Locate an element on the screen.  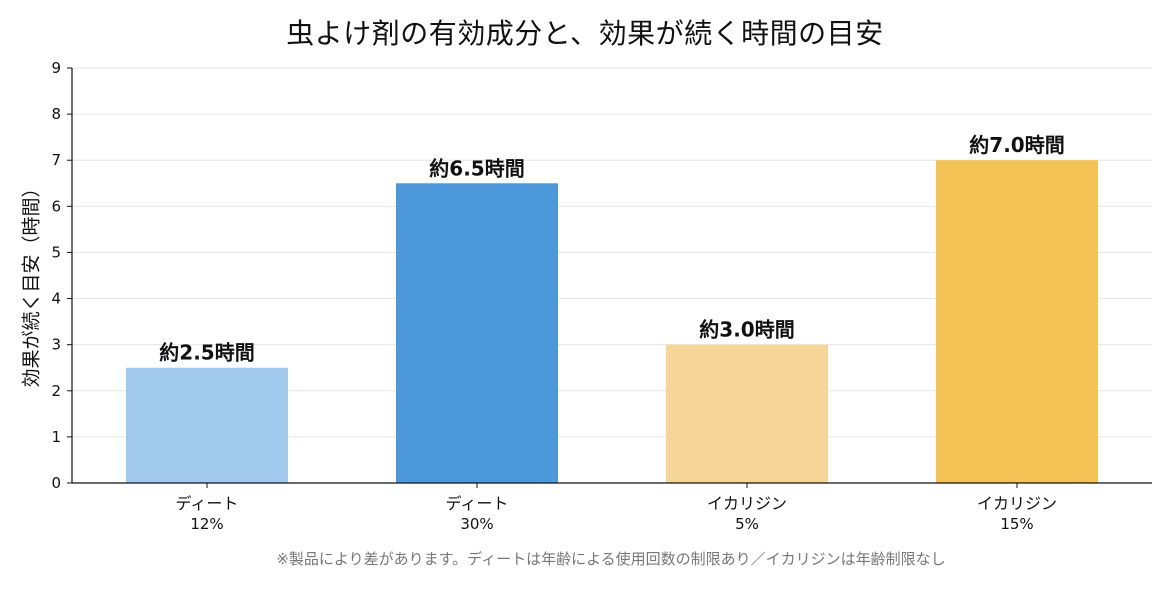
x-tick-sublabel: 5% is located at coordinates (747, 524).